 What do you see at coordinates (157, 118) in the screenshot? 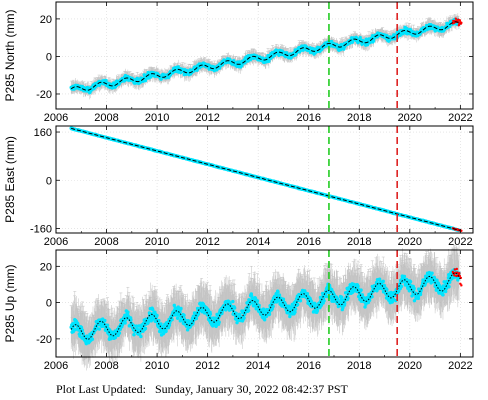
I see `x-tick-label: 2010` at bounding box center [157, 118].